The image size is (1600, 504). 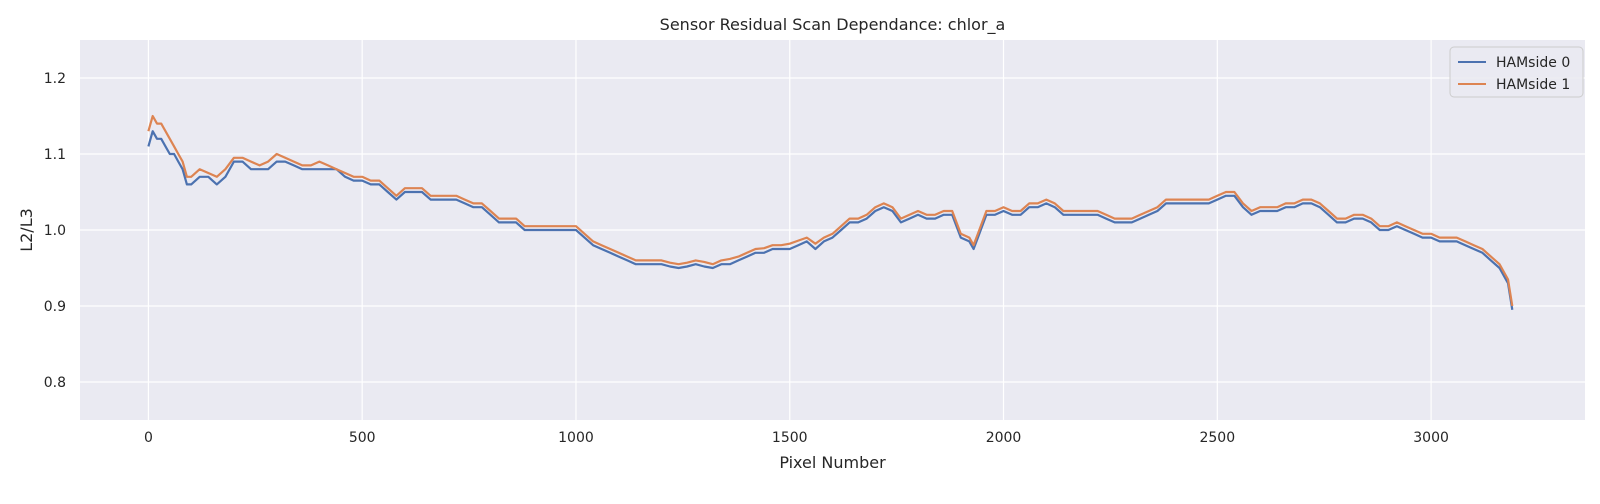 What do you see at coordinates (833, 25) in the screenshot?
I see `chart-title: Sensor Residual Scan Dependance: chlor_a` at bounding box center [833, 25].